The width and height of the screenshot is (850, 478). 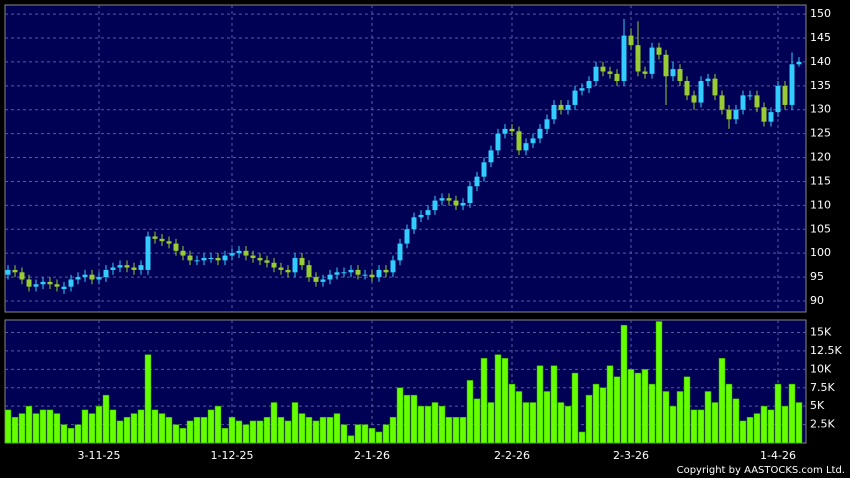 I want to click on y-tick-label: 140, so click(x=820, y=61).